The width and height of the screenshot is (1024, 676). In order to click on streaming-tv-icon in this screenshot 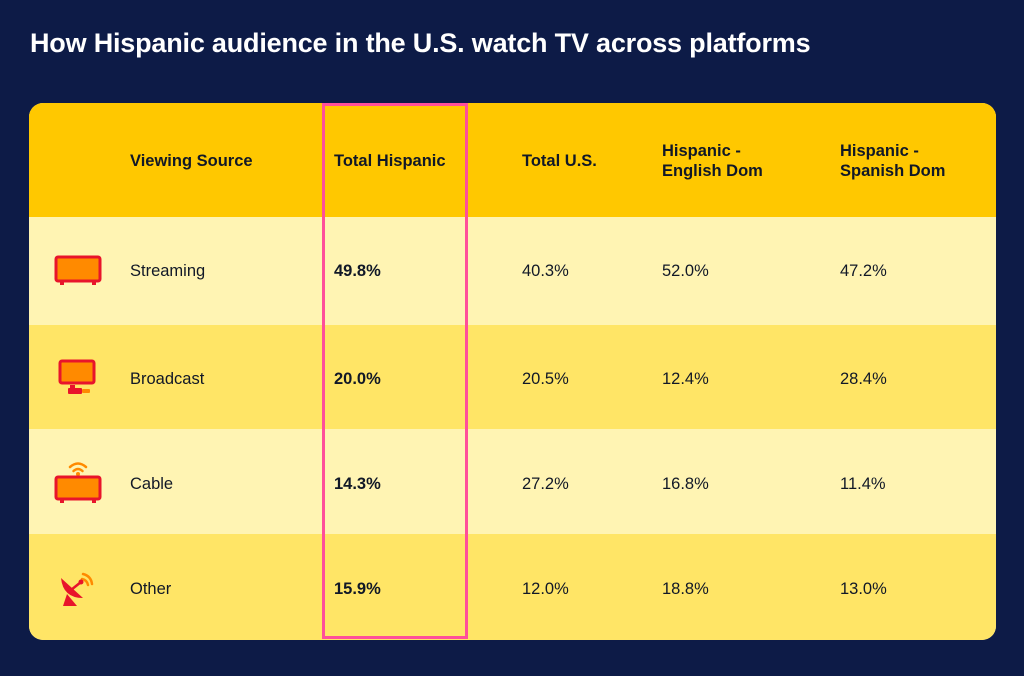, I will do `click(78, 270)`.